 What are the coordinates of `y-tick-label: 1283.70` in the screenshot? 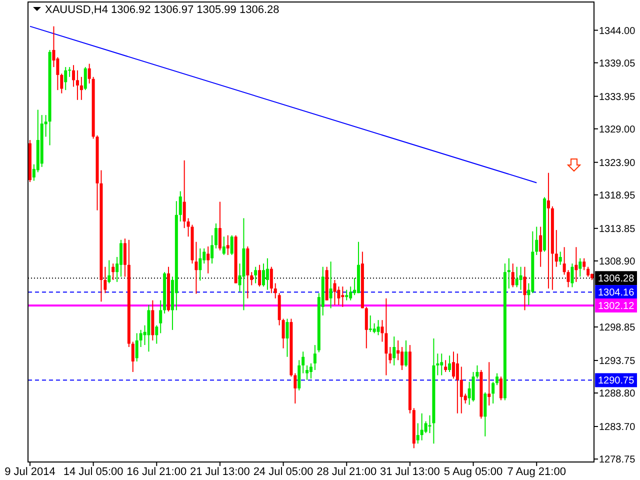 It's located at (617, 428).